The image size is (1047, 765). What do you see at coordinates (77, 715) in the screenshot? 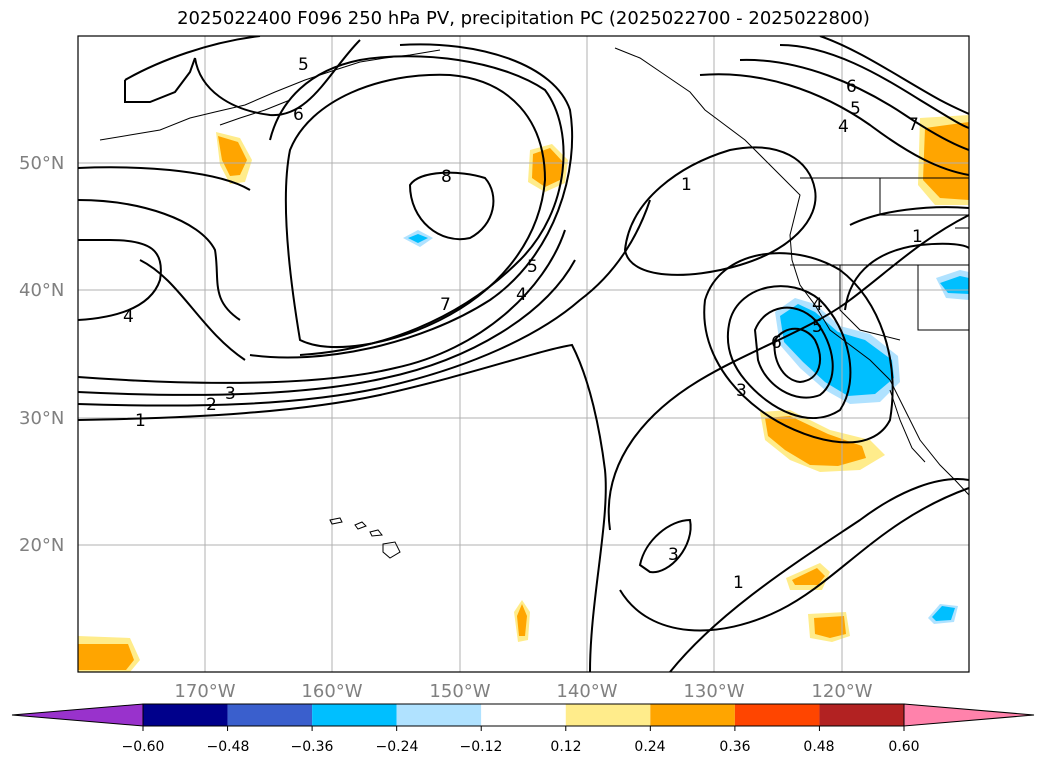
I see `colorbar-extend-low` at bounding box center [77, 715].